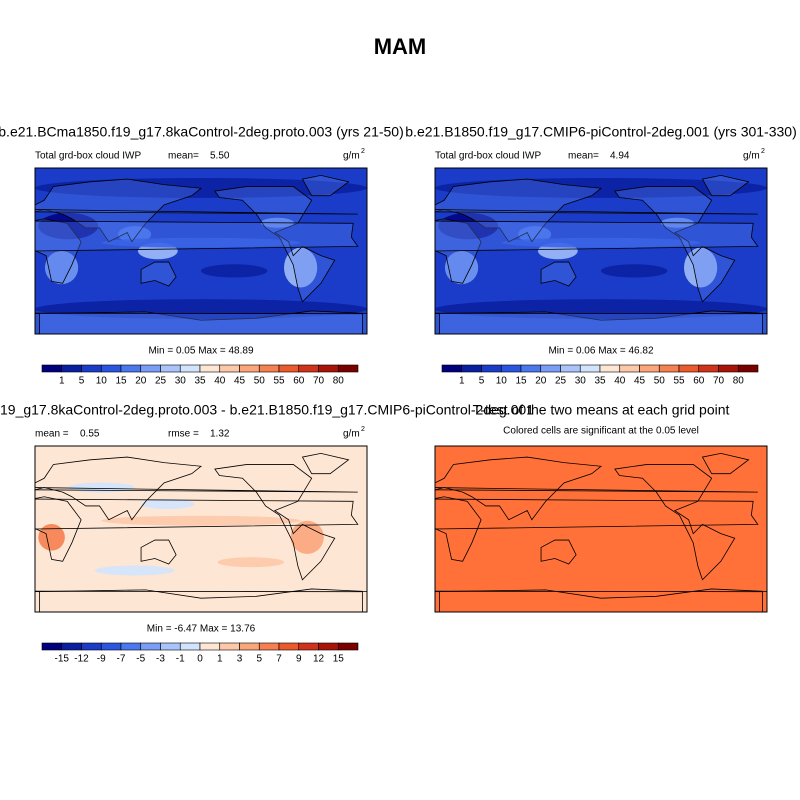  What do you see at coordinates (279, 659) in the screenshot?
I see `colorbar-label: 7` at bounding box center [279, 659].